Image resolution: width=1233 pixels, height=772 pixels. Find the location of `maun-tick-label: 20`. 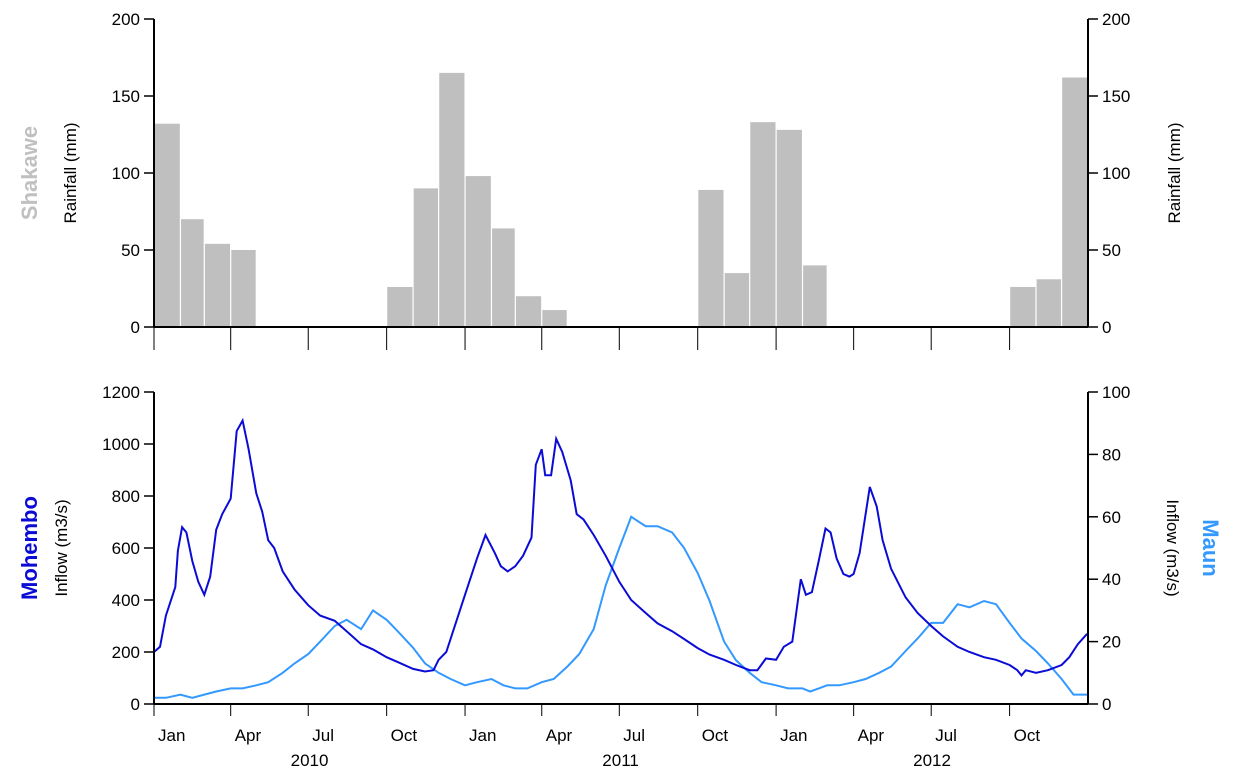

maun-tick-label: 20 is located at coordinates (1111, 642).